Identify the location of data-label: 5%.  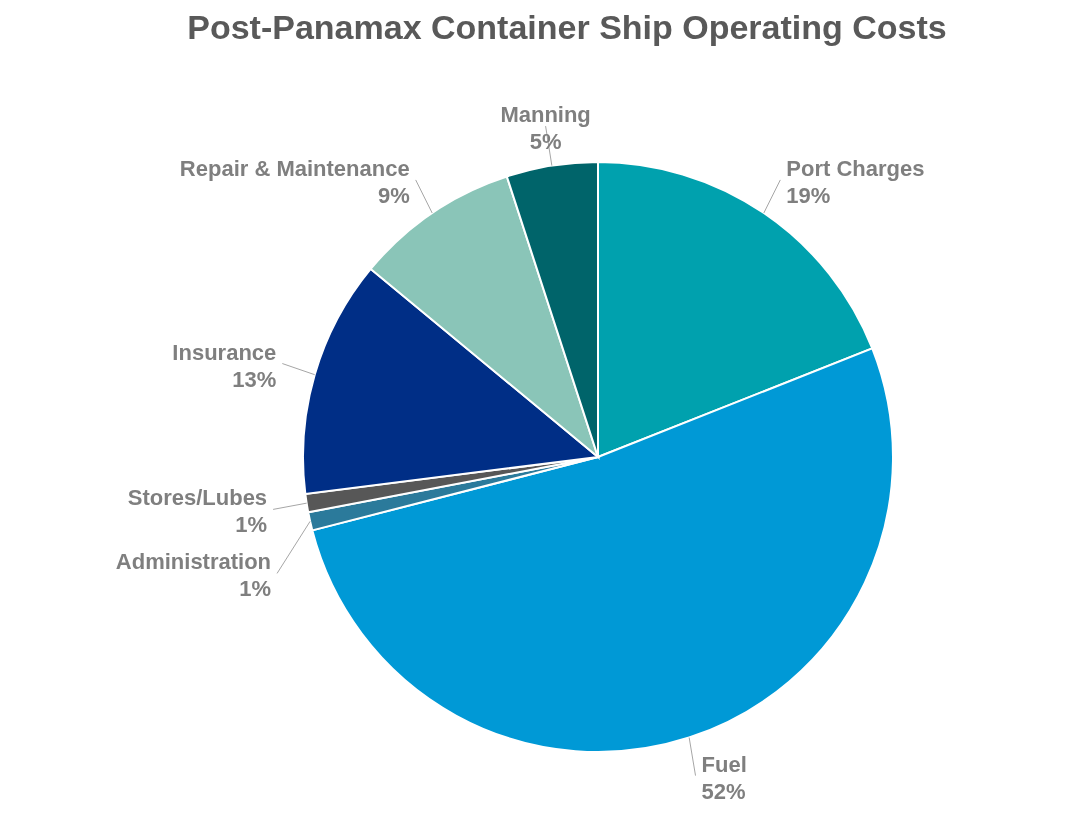
(545, 142).